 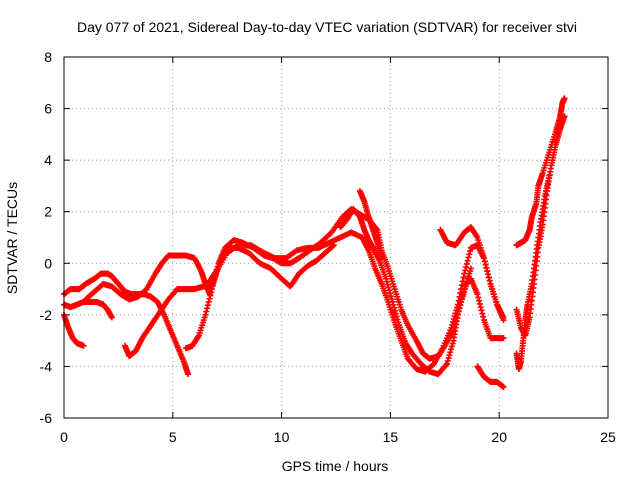 I want to click on y-tick-label: 0, so click(x=48, y=263).